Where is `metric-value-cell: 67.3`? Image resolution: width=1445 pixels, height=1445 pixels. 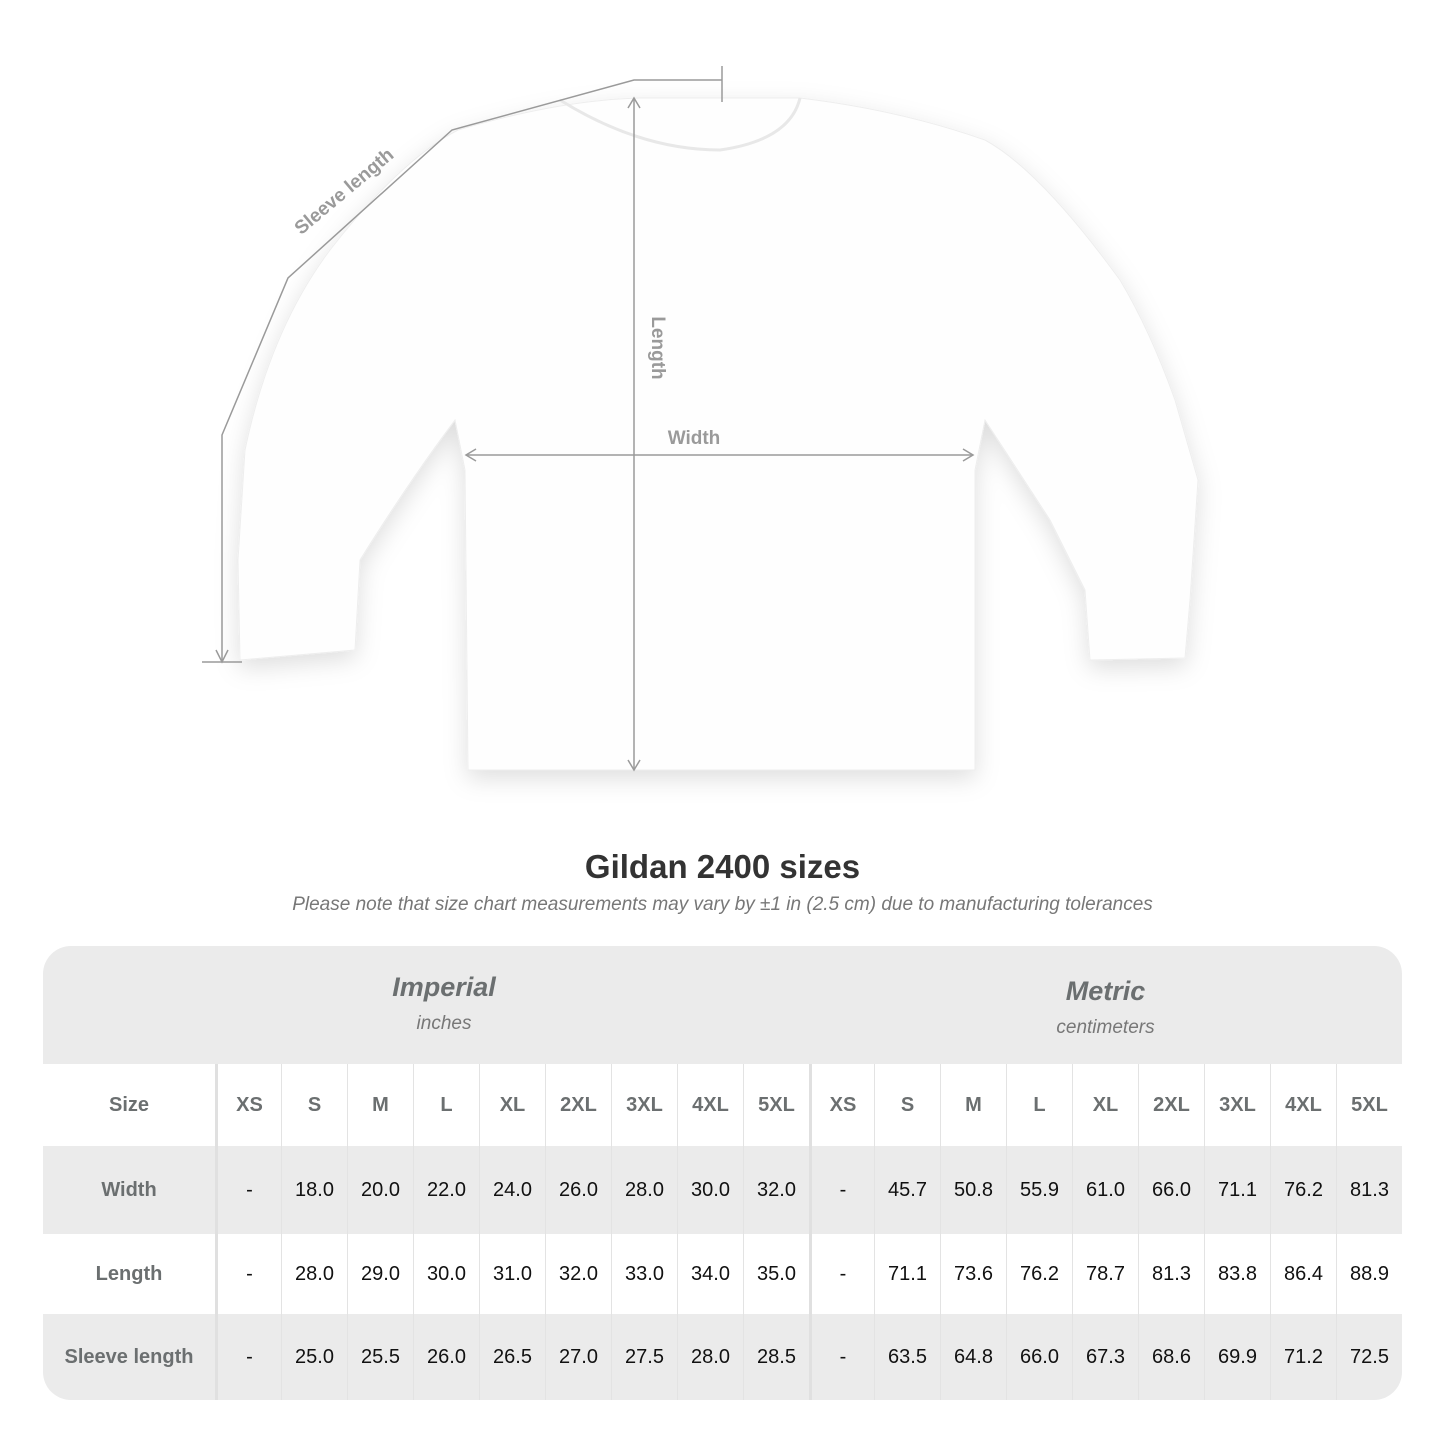
metric-value-cell: 67.3 is located at coordinates (1105, 1357).